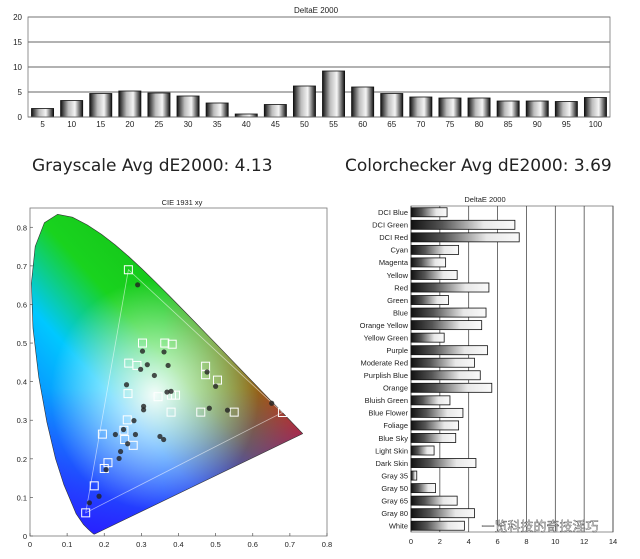  What do you see at coordinates (539, 527) in the screenshot?
I see `watermark: 一览科技的奇技淫巧` at bounding box center [539, 527].